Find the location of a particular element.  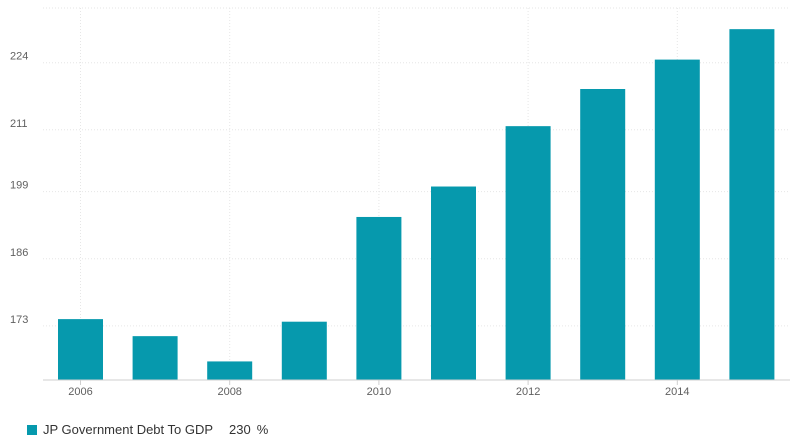

x-tick-label: 2008 is located at coordinates (229, 392).